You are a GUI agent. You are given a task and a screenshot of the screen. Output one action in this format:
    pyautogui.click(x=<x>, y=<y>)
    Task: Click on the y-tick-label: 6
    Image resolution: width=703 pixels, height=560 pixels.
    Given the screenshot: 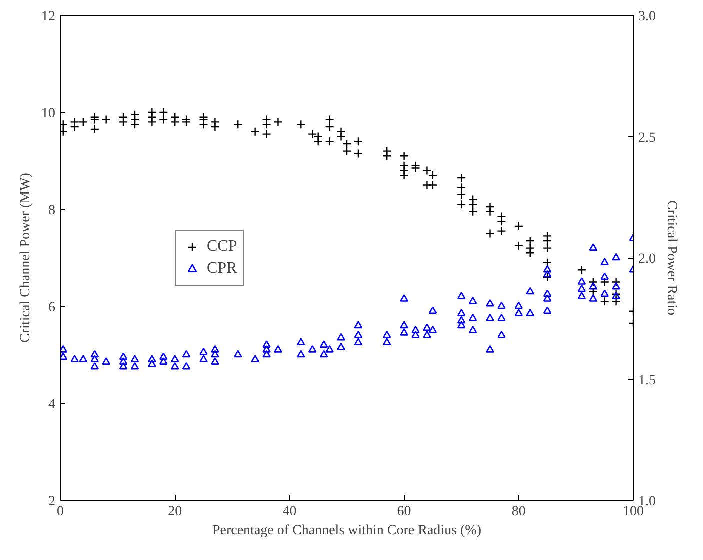 What is the action you would take?
    pyautogui.click(x=52, y=308)
    